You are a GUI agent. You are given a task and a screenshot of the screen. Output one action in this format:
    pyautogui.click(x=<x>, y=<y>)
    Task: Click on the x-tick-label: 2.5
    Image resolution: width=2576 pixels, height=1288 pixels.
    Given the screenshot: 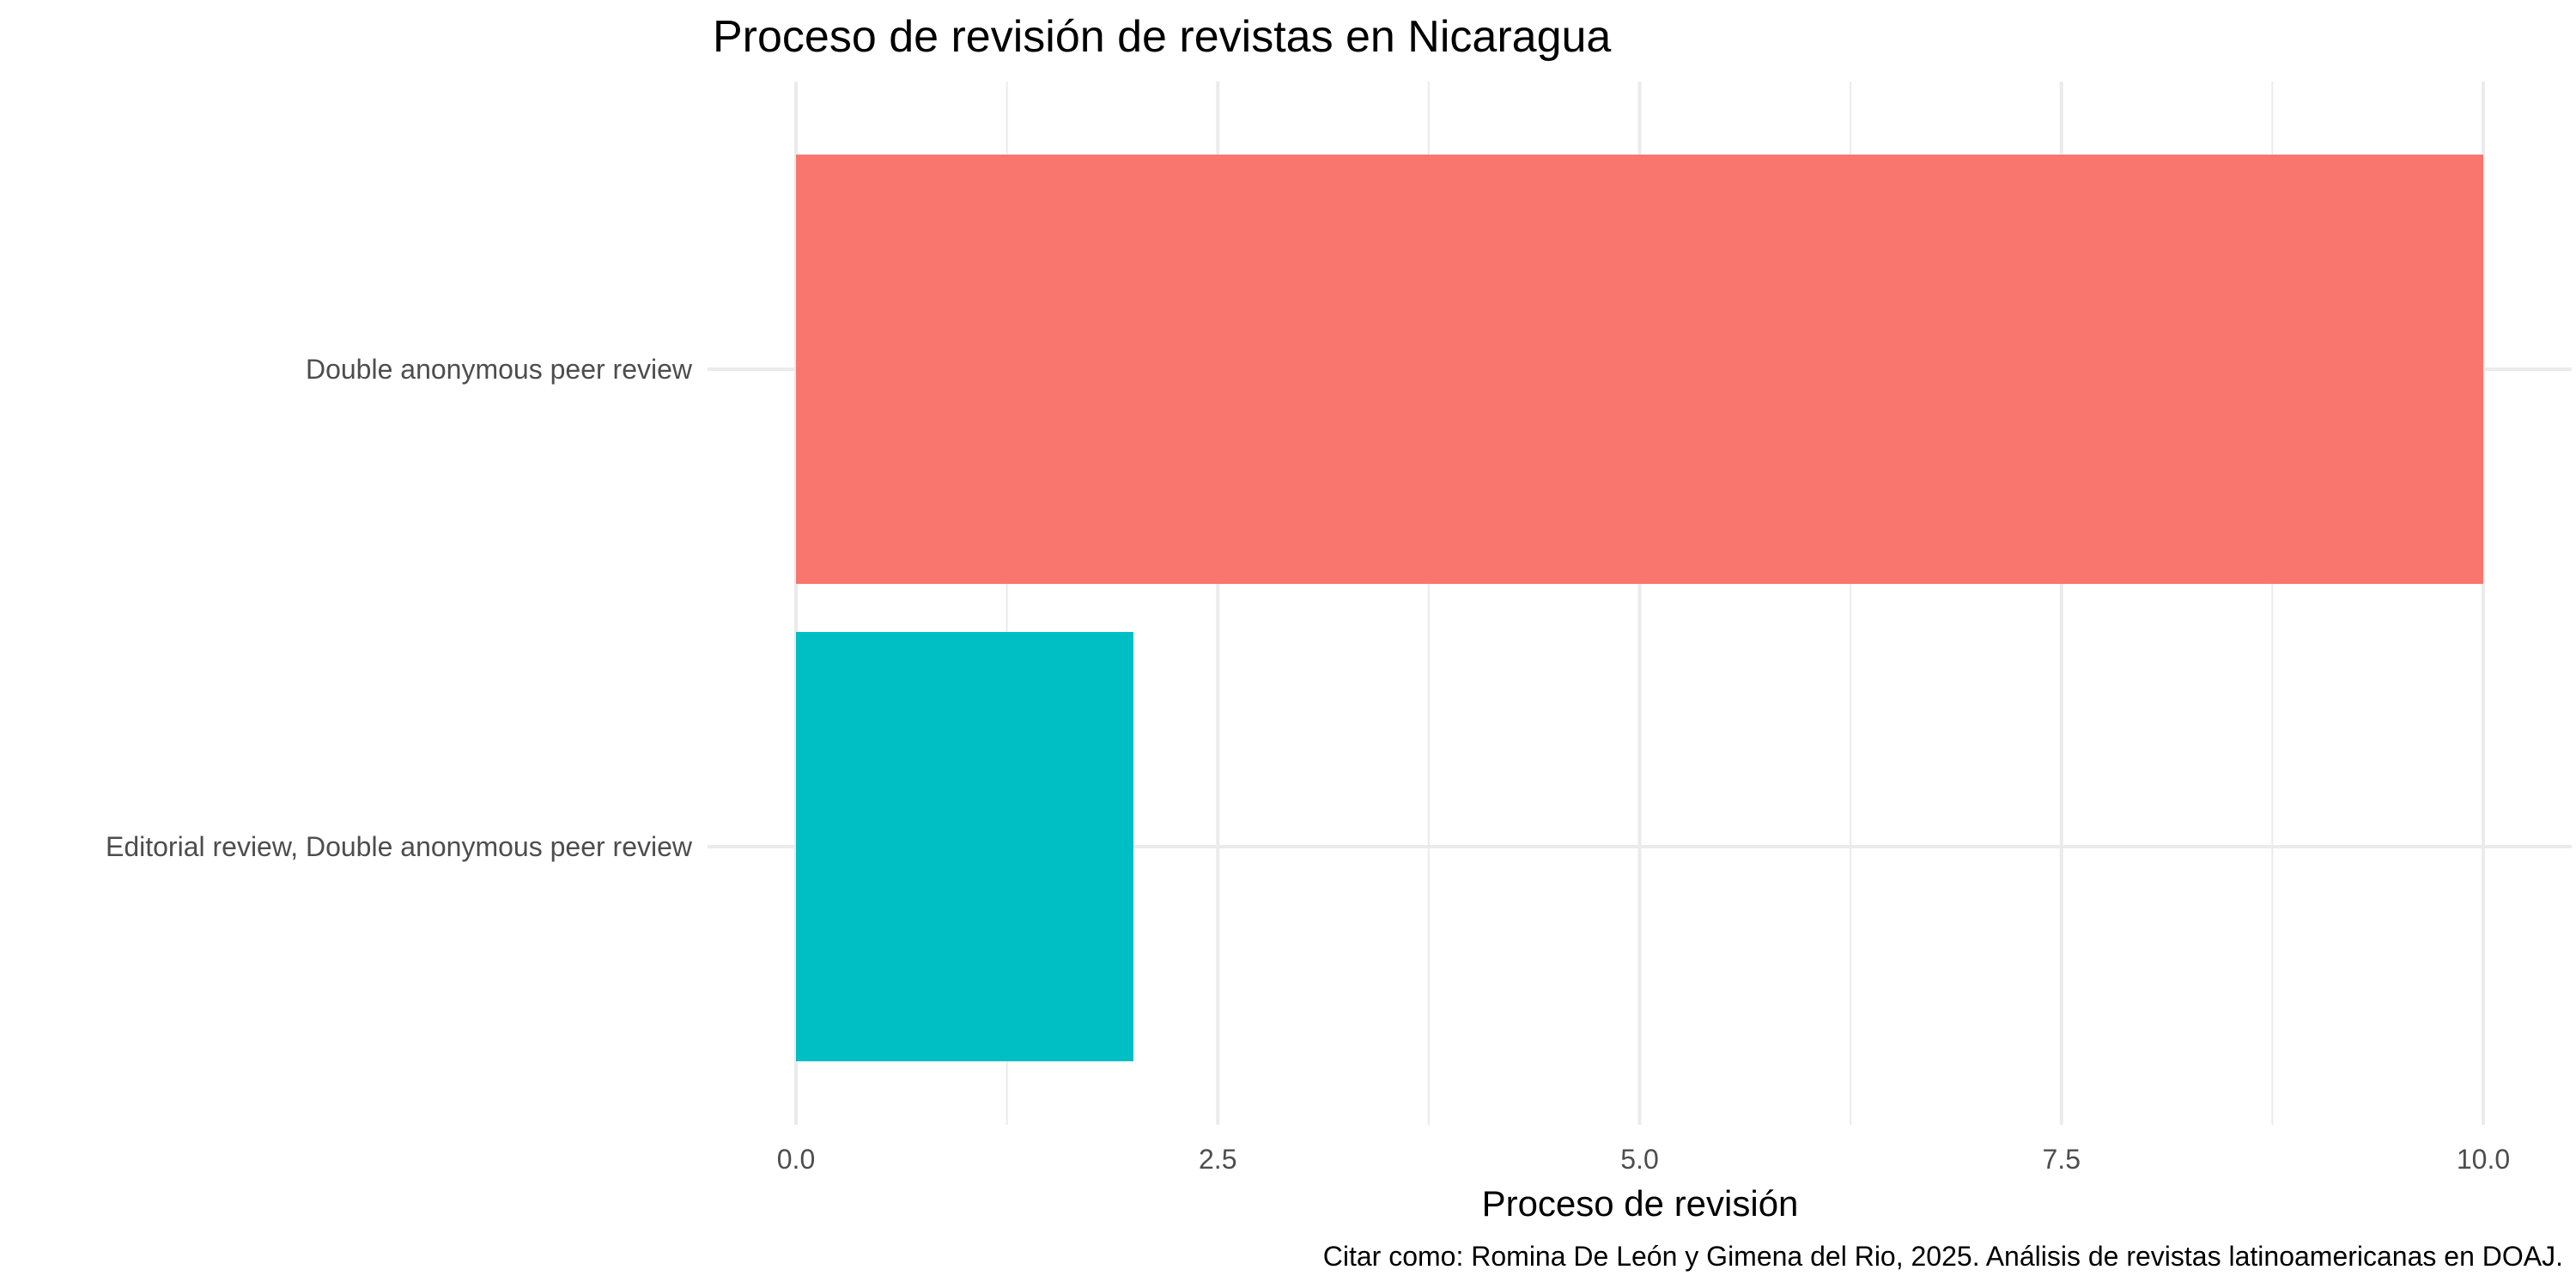 What is the action you would take?
    pyautogui.click(x=1217, y=1159)
    